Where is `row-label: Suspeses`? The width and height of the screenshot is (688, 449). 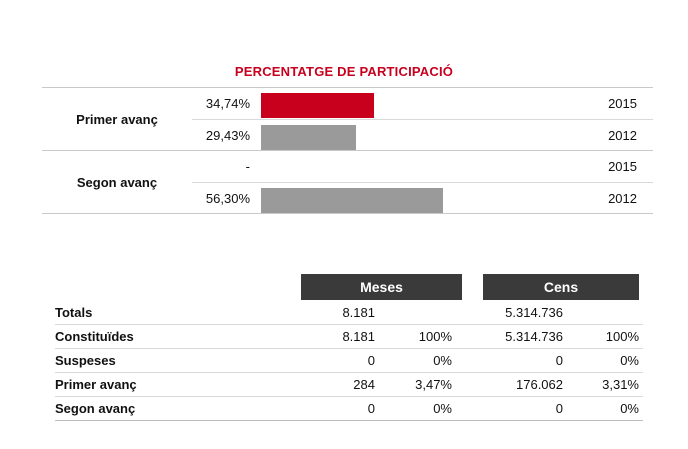
row-label: Suspeses is located at coordinates (85, 360).